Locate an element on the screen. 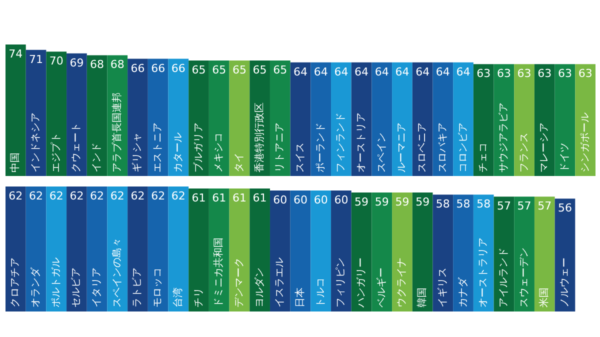  x-tick-label: ベルギー is located at coordinates (381, 288).